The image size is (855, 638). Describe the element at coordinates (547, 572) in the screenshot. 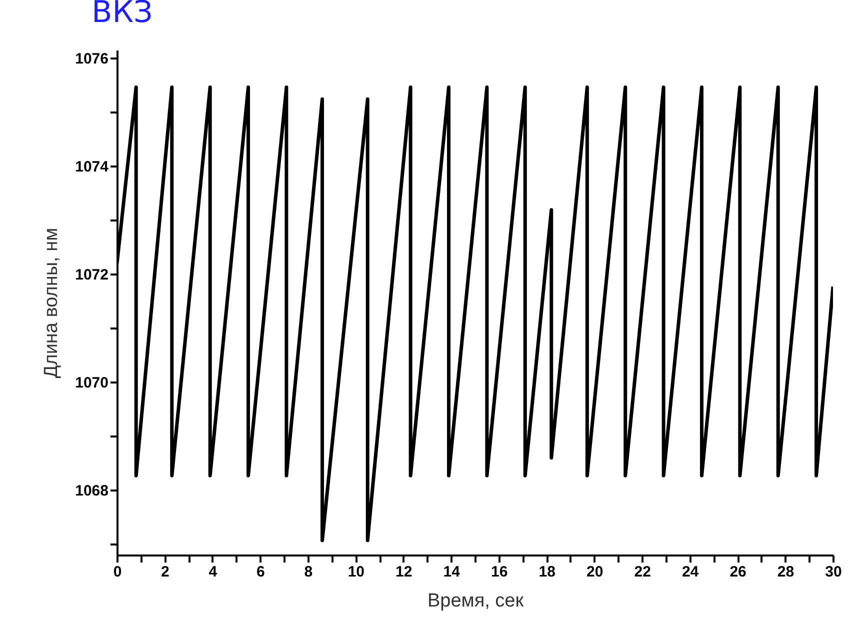

I see `x-tick-label: 18` at that location.